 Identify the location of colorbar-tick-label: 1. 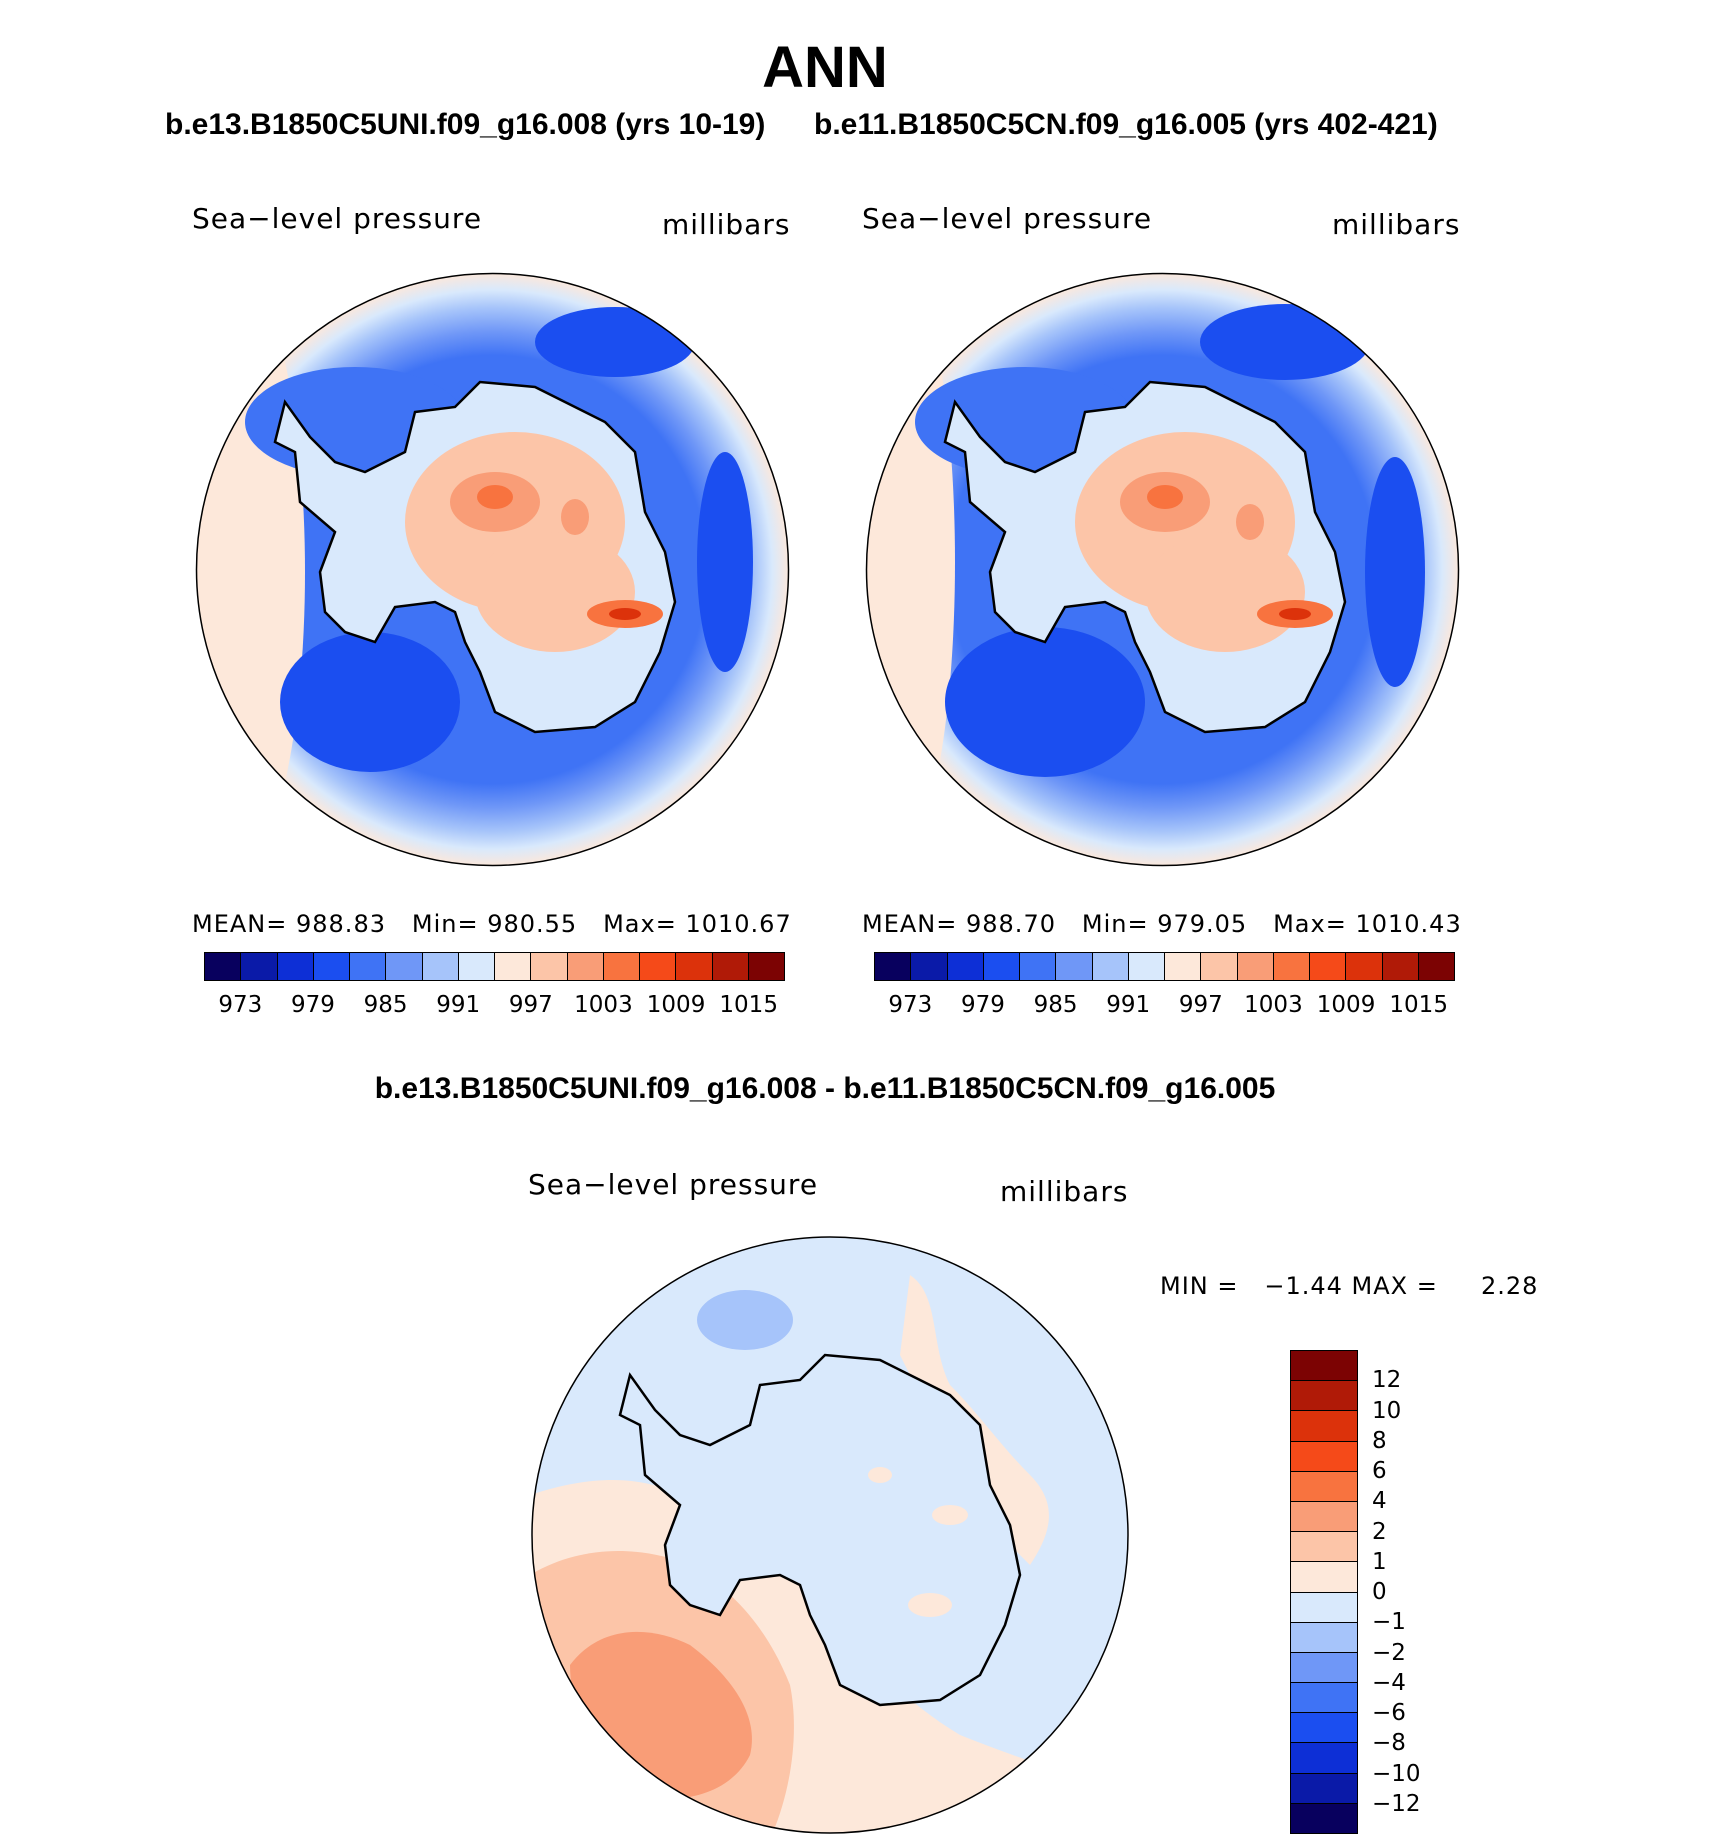
(1379, 1561).